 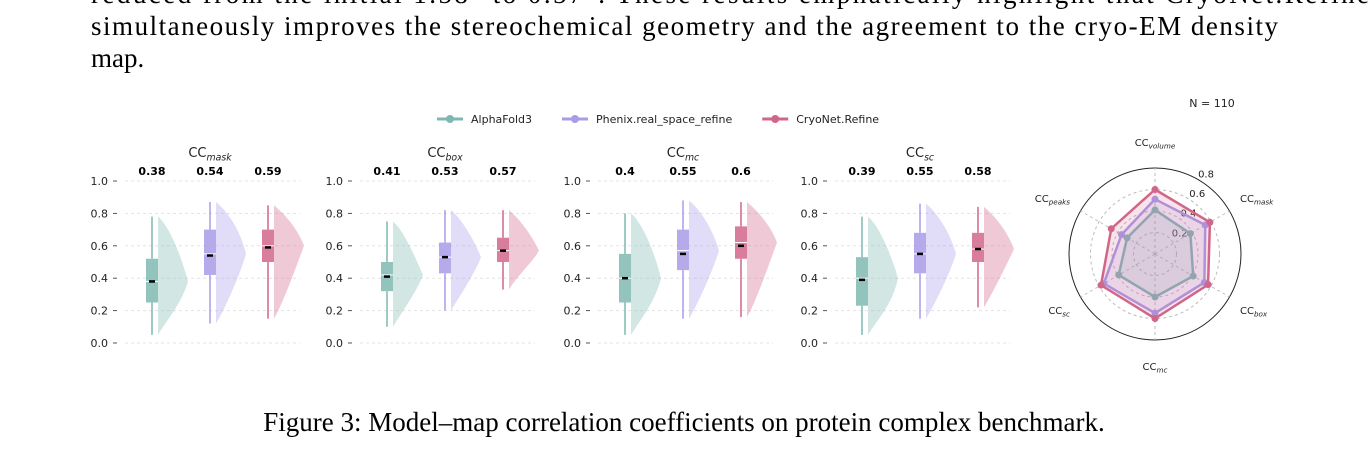 I want to click on radar-axis-label: CCsc, so click(x=1059, y=312).